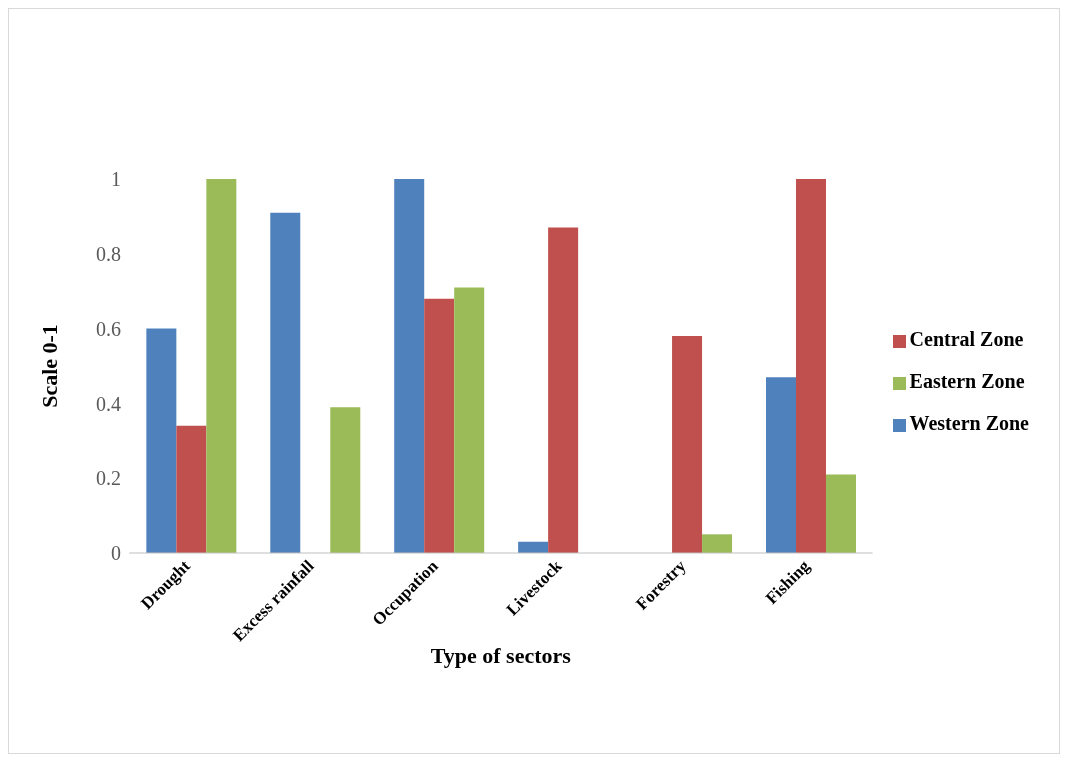 This screenshot has height=762, width=1068. What do you see at coordinates (49, 366) in the screenshot?
I see `y-axis-title: Scale 0-1` at bounding box center [49, 366].